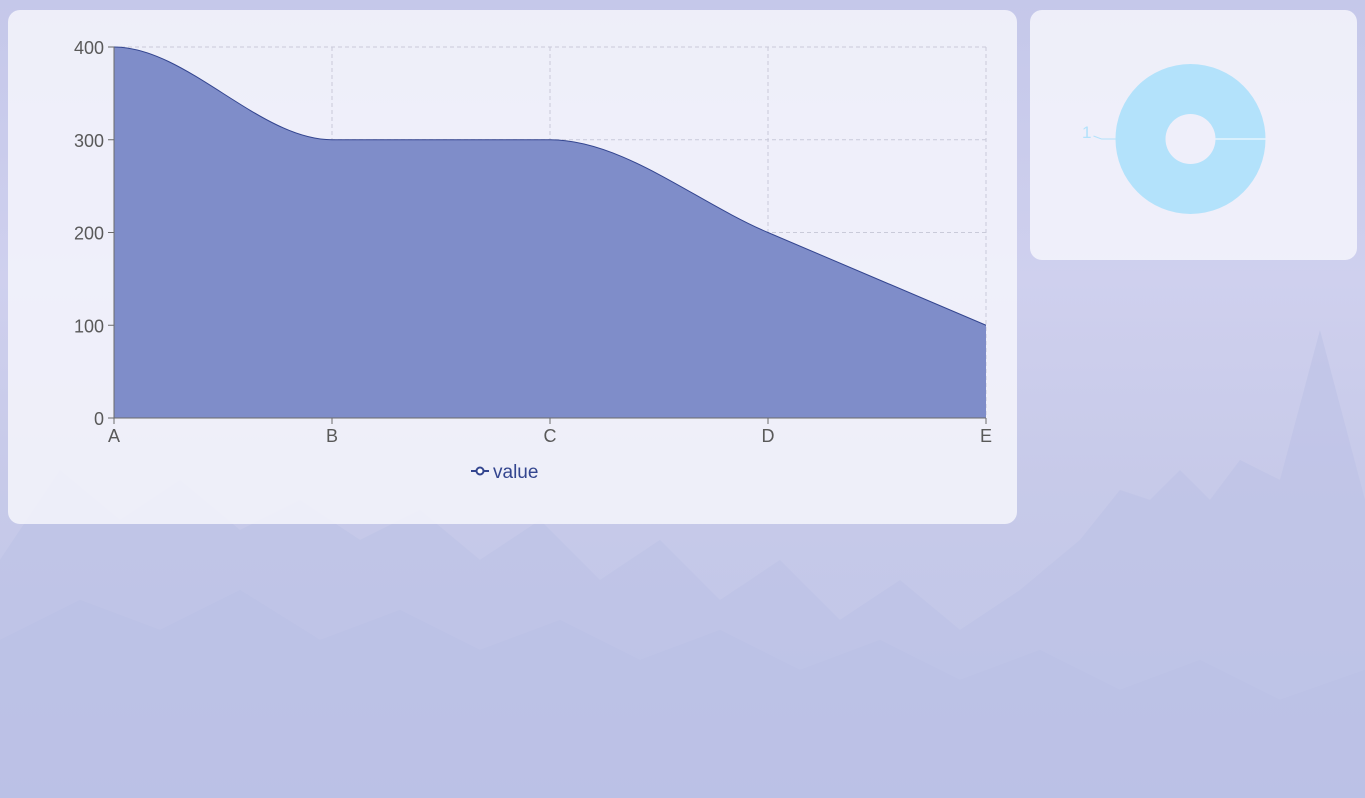  Describe the element at coordinates (89, 141) in the screenshot. I see `y-axis-tick-label: 300` at that location.